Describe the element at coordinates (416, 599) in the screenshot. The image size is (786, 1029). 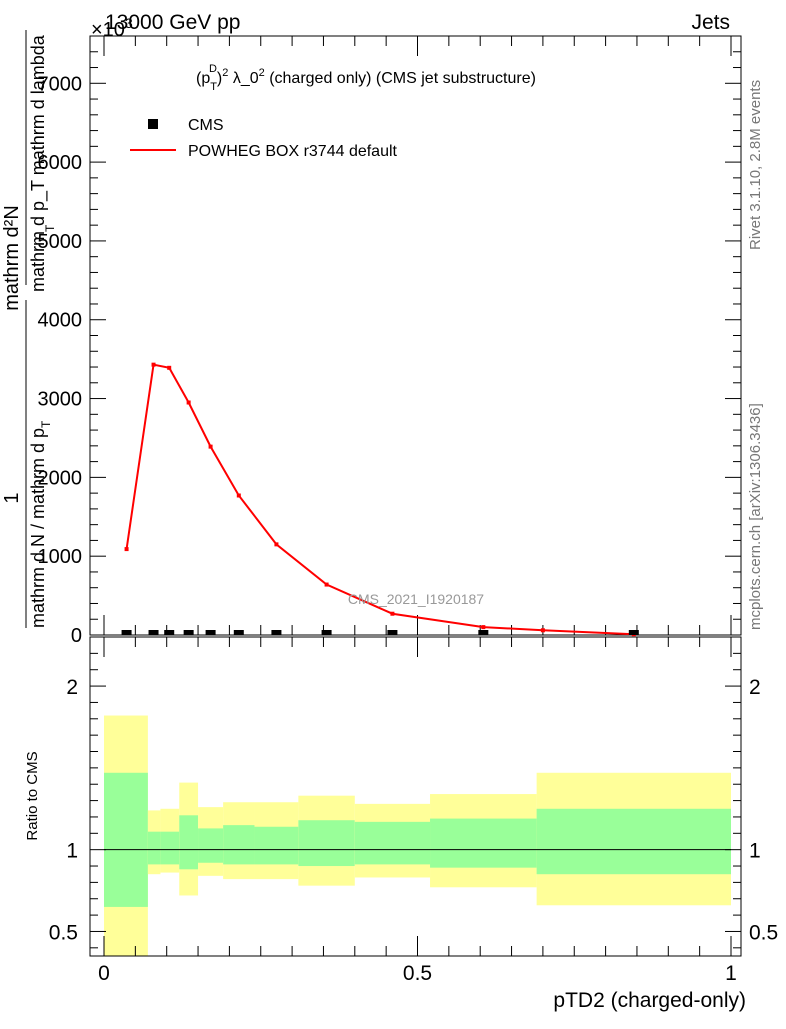
I see `analysis-id-label: CMS_2021_I1920187` at that location.